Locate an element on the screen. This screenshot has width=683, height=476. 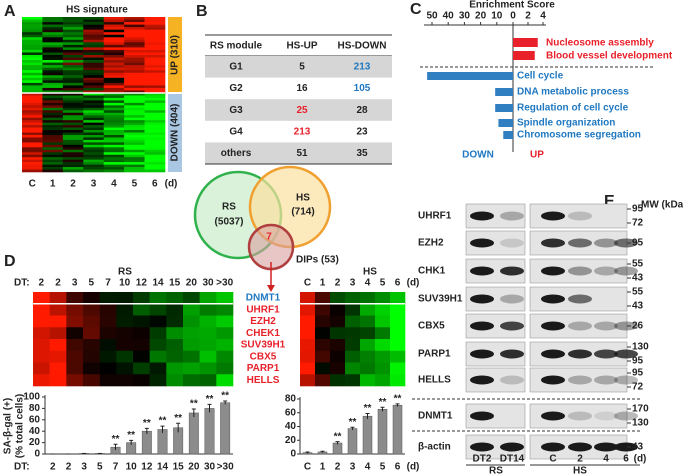
mw-label: 95 is located at coordinates (638, 209).